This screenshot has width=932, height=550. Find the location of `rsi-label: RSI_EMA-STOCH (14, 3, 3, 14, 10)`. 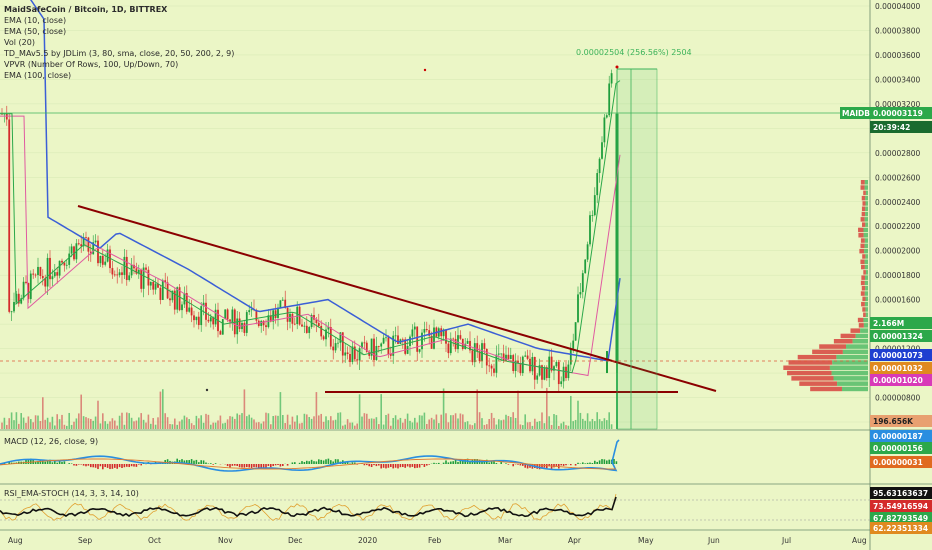

rsi-label: RSI_EMA-STOCH (14, 3, 3, 14, 10) is located at coordinates (71, 493).